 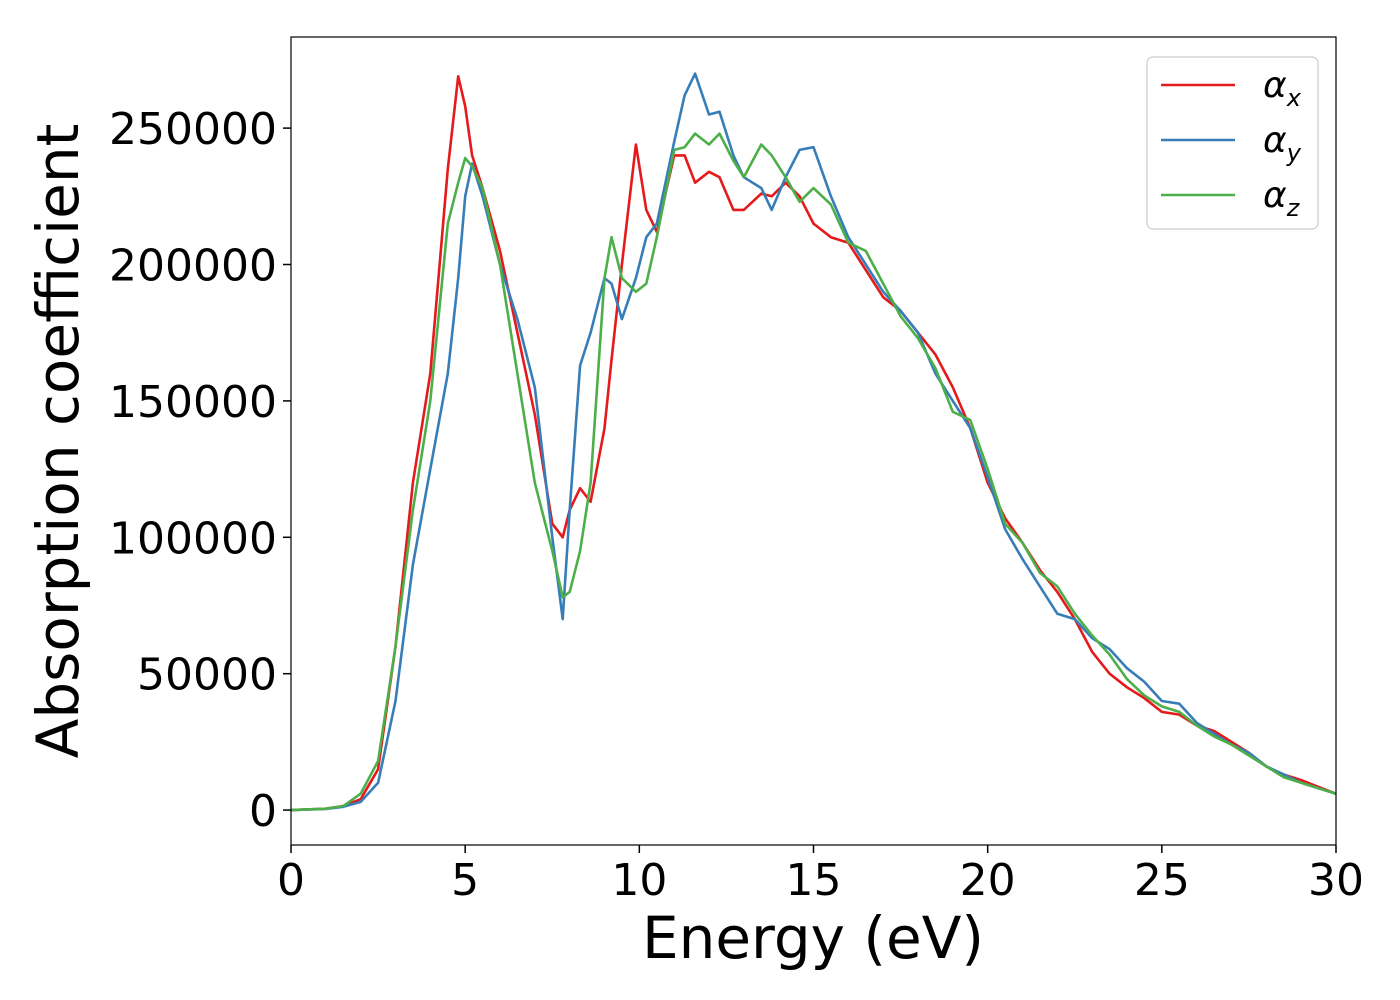 I want to click on x-tick-label: 10, so click(x=639, y=880).